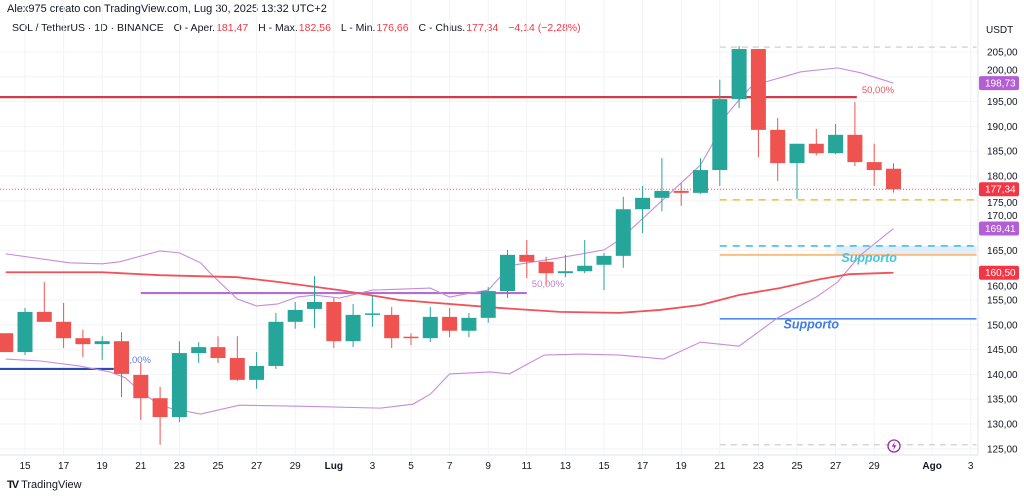  Describe the element at coordinates (1002, 425) in the screenshot. I see `price-tick-label: 130,00` at that location.